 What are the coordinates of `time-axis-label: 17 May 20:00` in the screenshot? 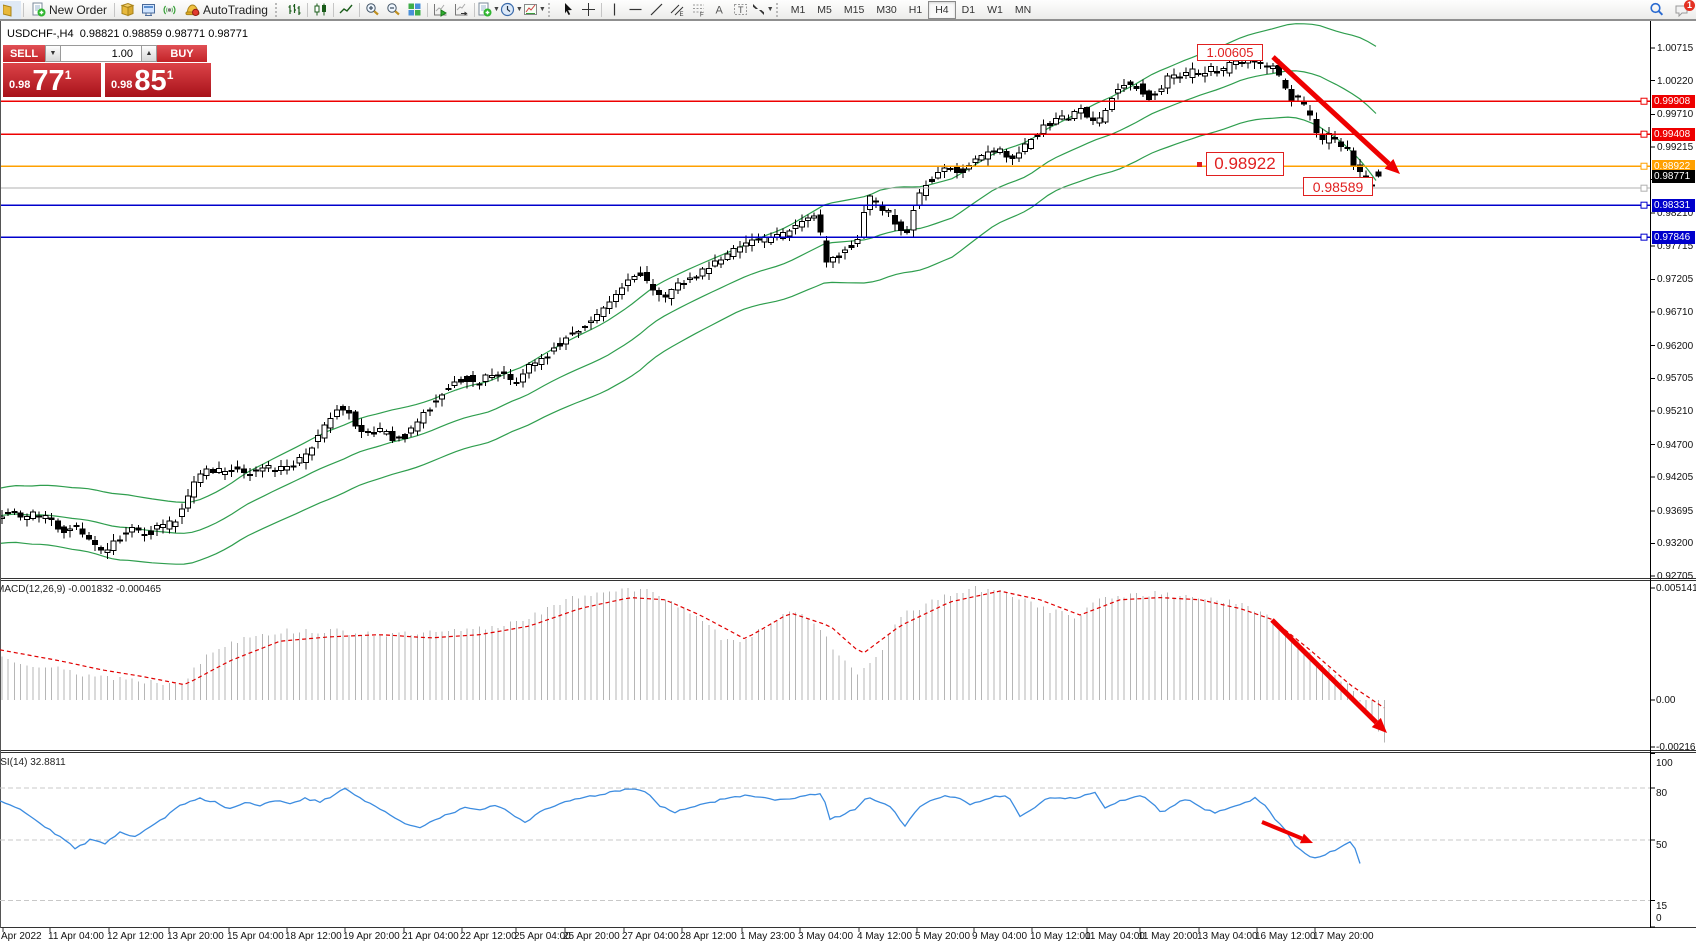 It's located at (1343, 936).